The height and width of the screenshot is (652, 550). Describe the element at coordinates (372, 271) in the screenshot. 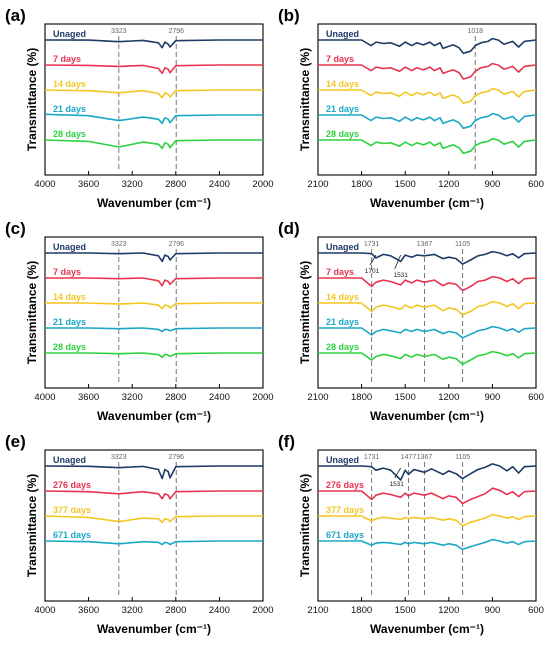

I see `peak-annotation-label: 1701` at that location.